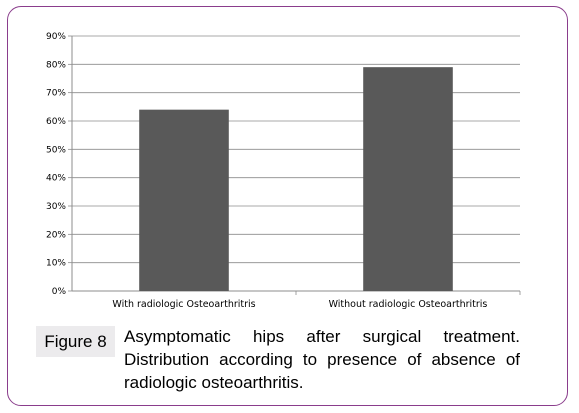 The height and width of the screenshot is (413, 579). I want to click on y-tick-label: 0%, so click(59, 292).